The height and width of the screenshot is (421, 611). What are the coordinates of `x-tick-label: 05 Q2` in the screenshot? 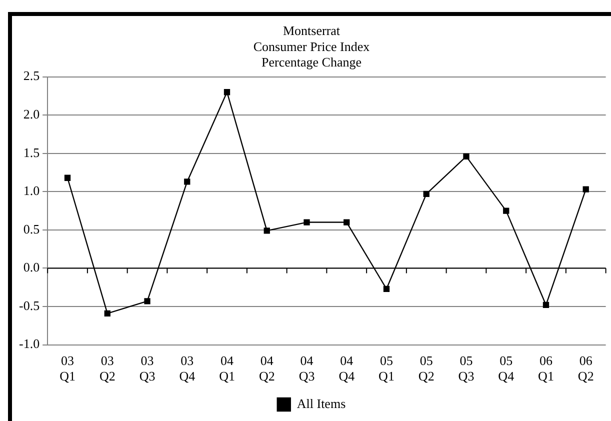 It's located at (426, 368).